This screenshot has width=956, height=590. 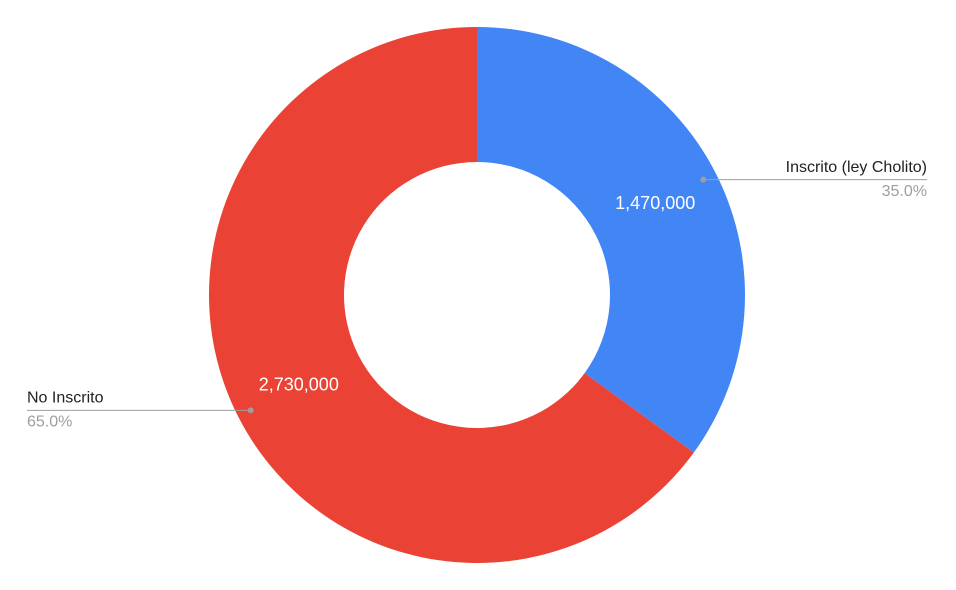 What do you see at coordinates (65, 398) in the screenshot?
I see `category-label: No Inscrito` at bounding box center [65, 398].